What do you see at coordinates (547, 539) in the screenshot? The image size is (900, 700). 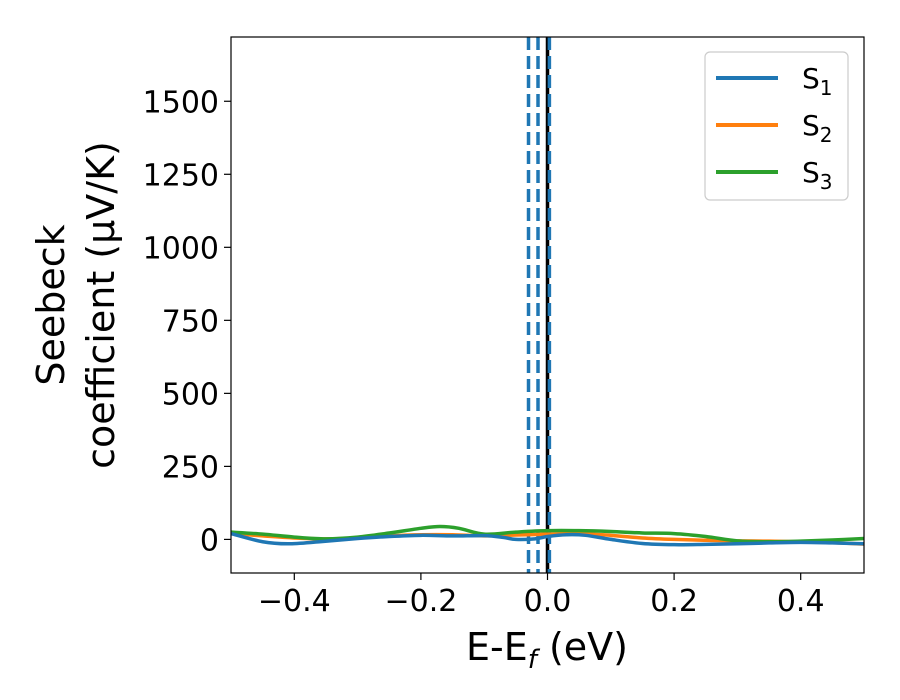 I see `series-line-s1` at bounding box center [547, 539].